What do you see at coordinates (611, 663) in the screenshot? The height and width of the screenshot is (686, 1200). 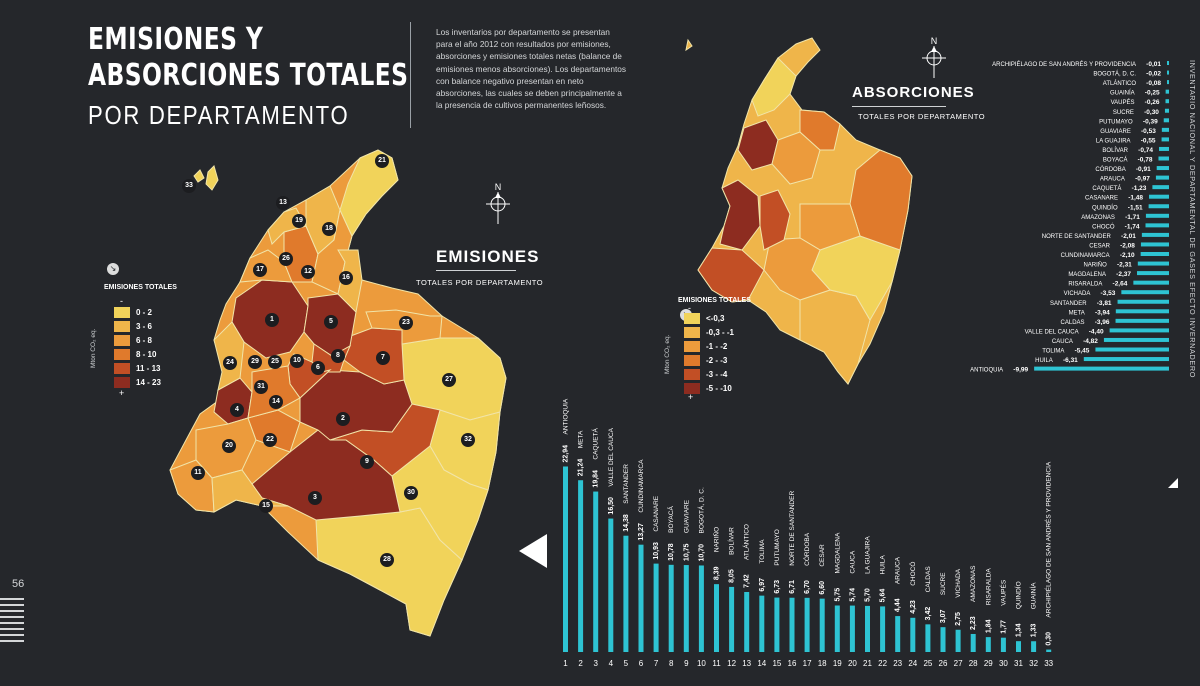 I see `bar-number-label: 4` at bounding box center [611, 663].